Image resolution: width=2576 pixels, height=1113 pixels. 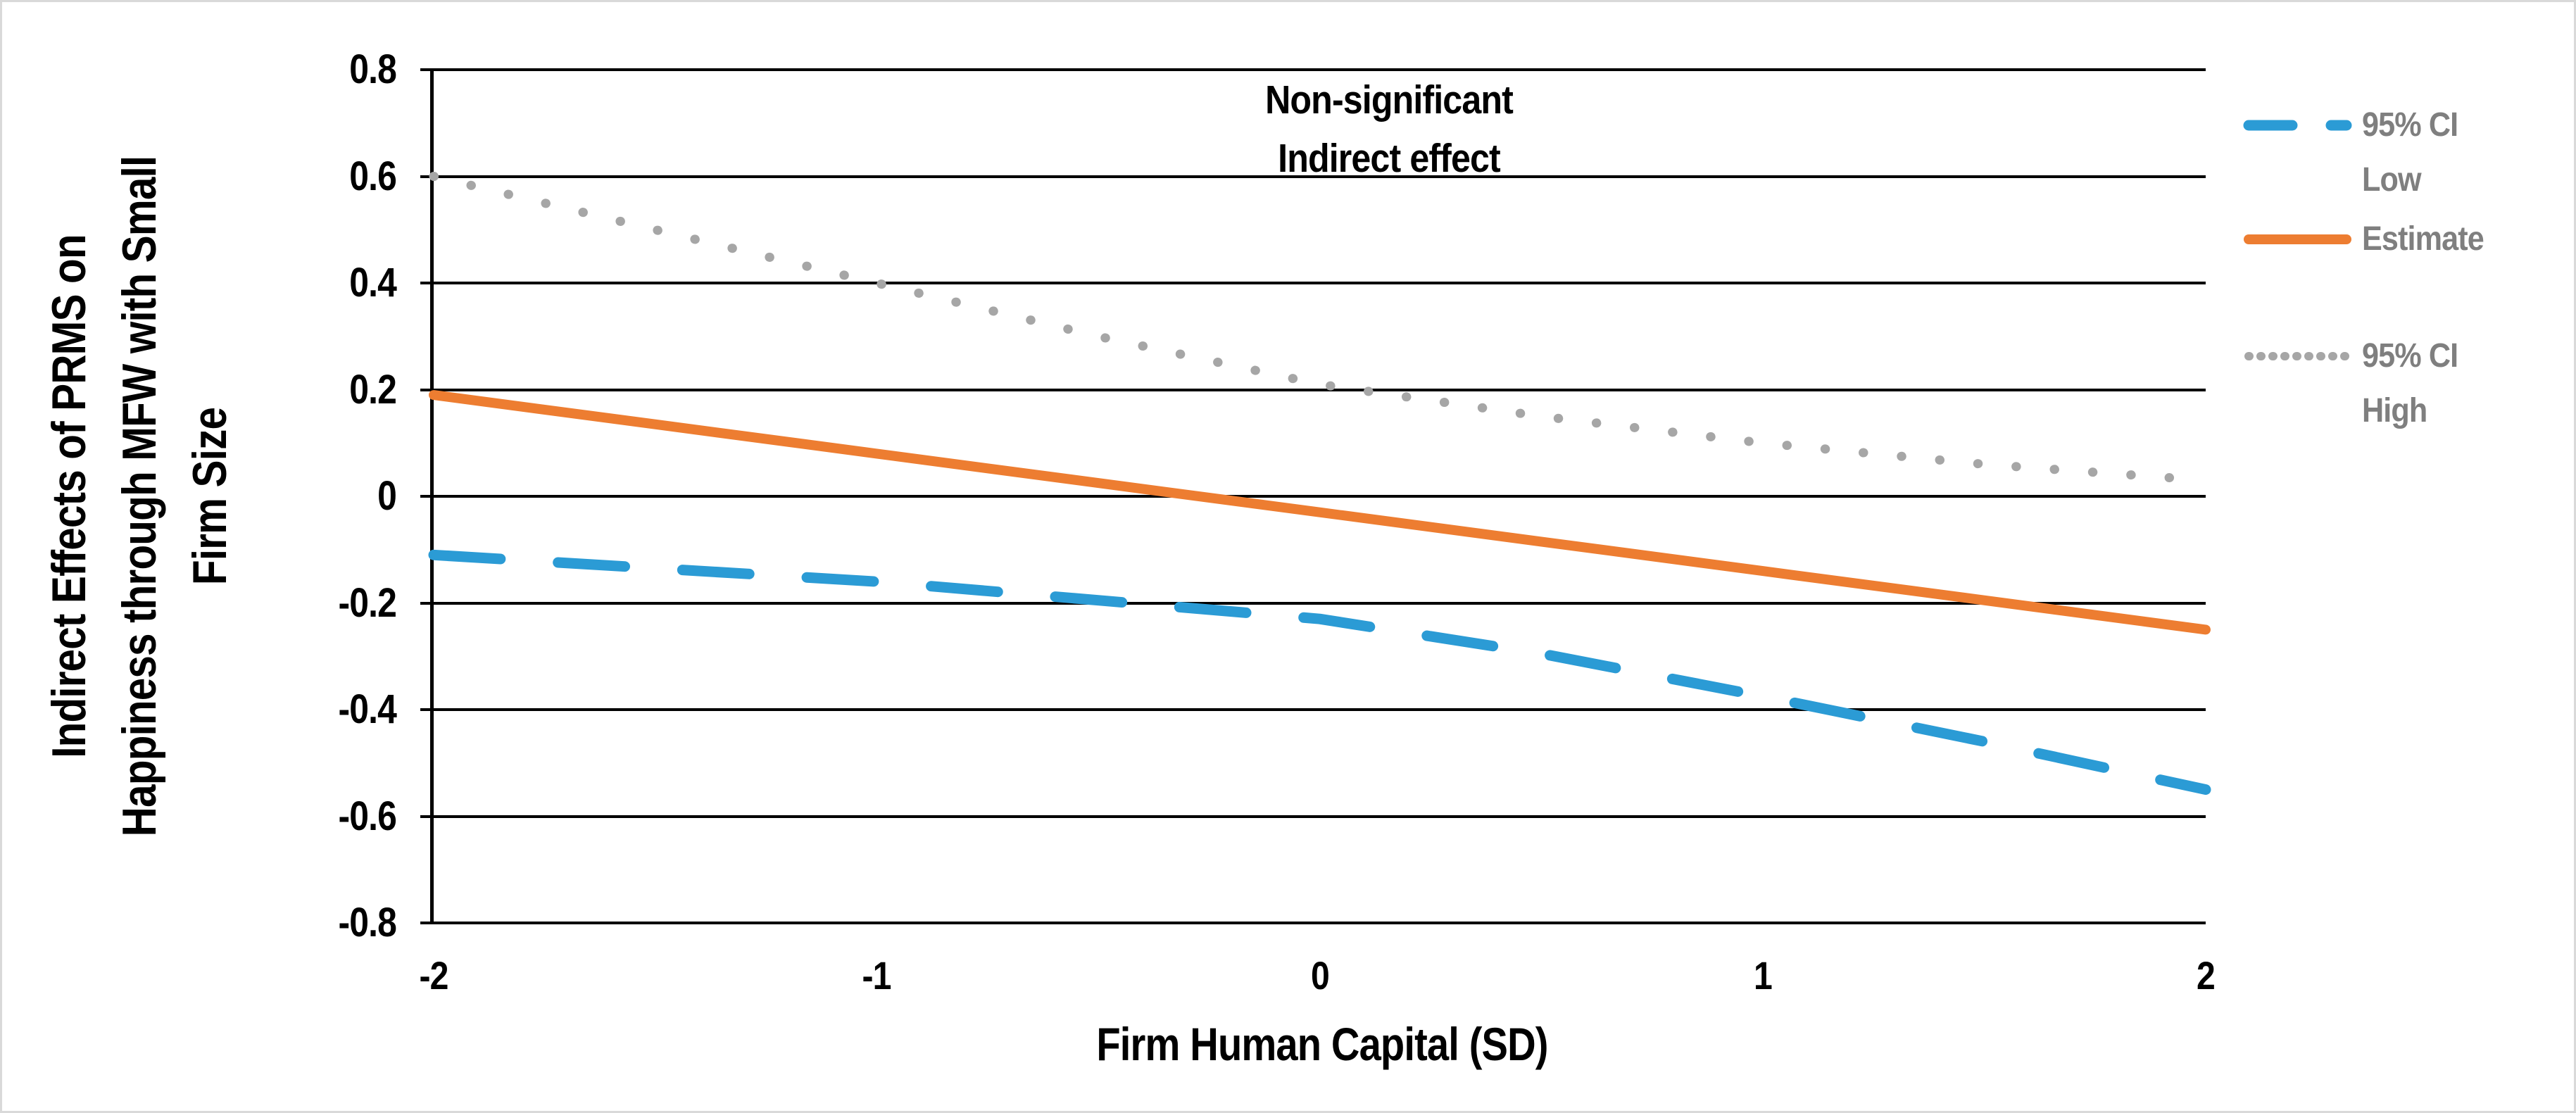 What do you see at coordinates (2297, 125) in the screenshot?
I see `legend-marker-ci_low` at bounding box center [2297, 125].